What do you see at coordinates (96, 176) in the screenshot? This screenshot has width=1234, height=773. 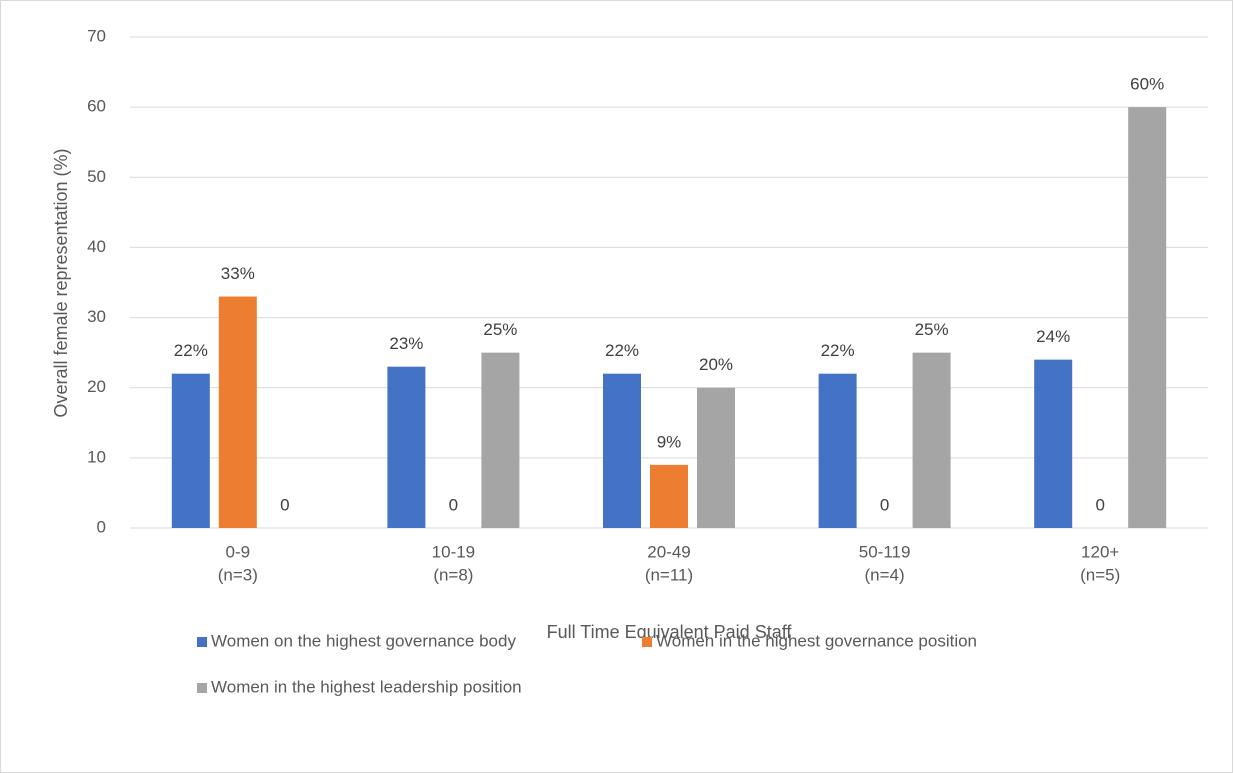 I see `y-tick-label: 50` at bounding box center [96, 176].